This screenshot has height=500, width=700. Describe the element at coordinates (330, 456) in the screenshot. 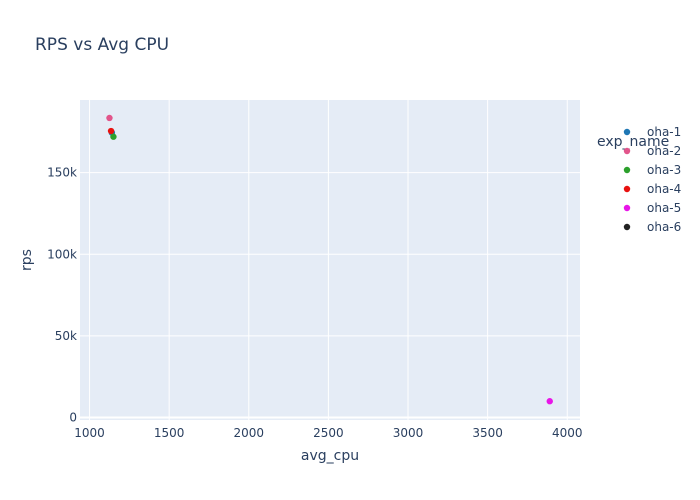

I see `x-axis-title: avg_cpu` at that location.